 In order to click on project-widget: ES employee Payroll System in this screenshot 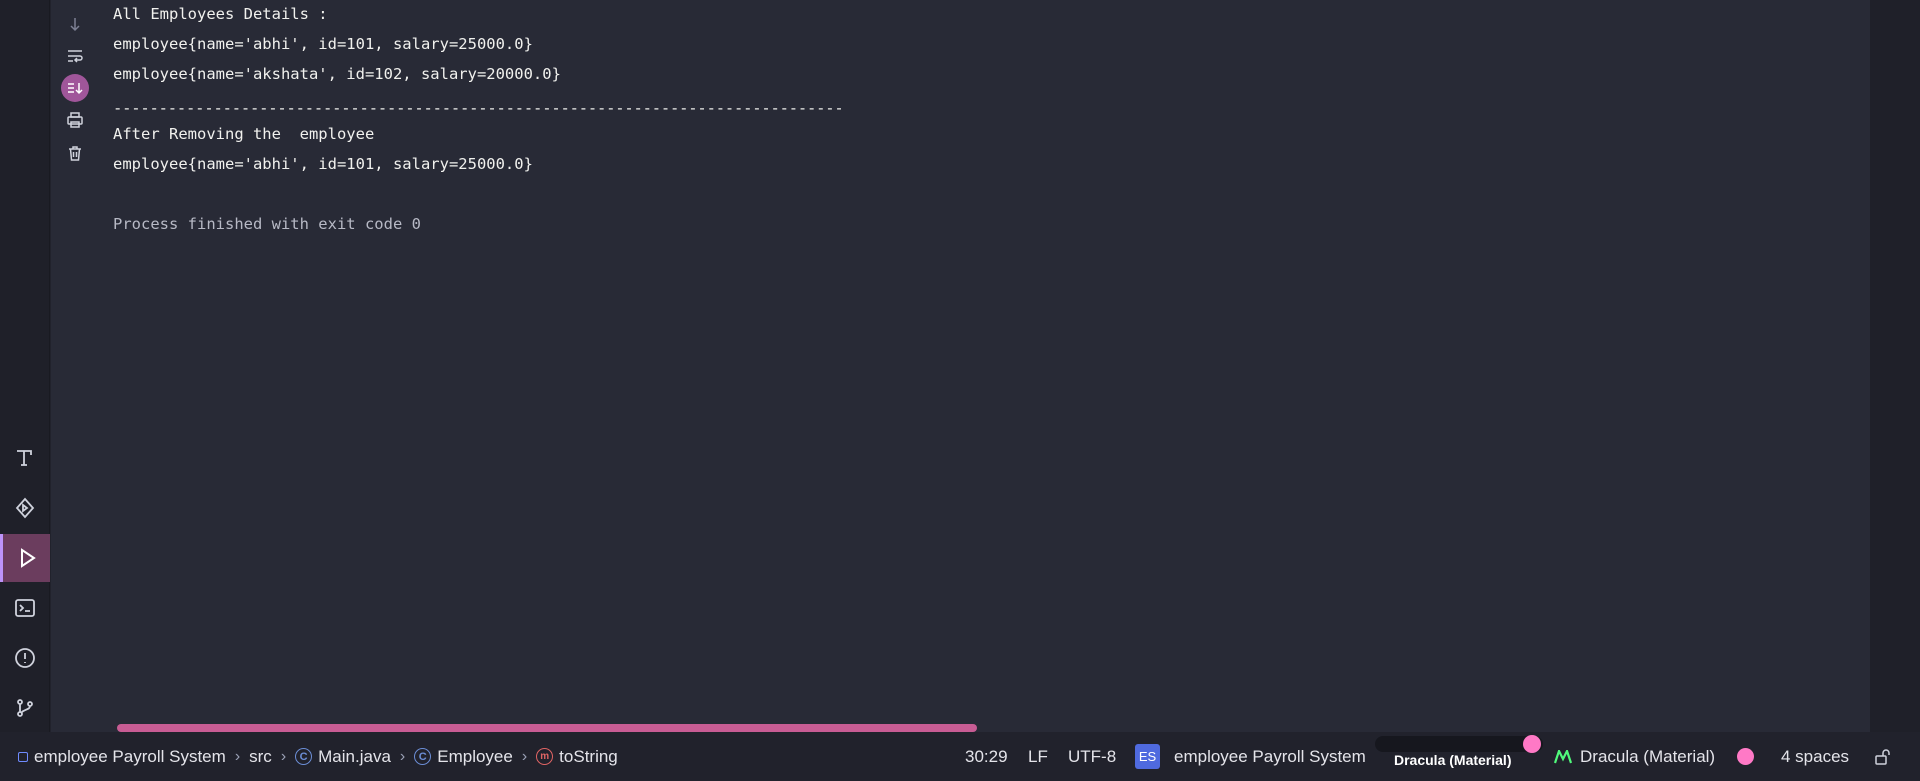, I will do `click(1250, 756)`.